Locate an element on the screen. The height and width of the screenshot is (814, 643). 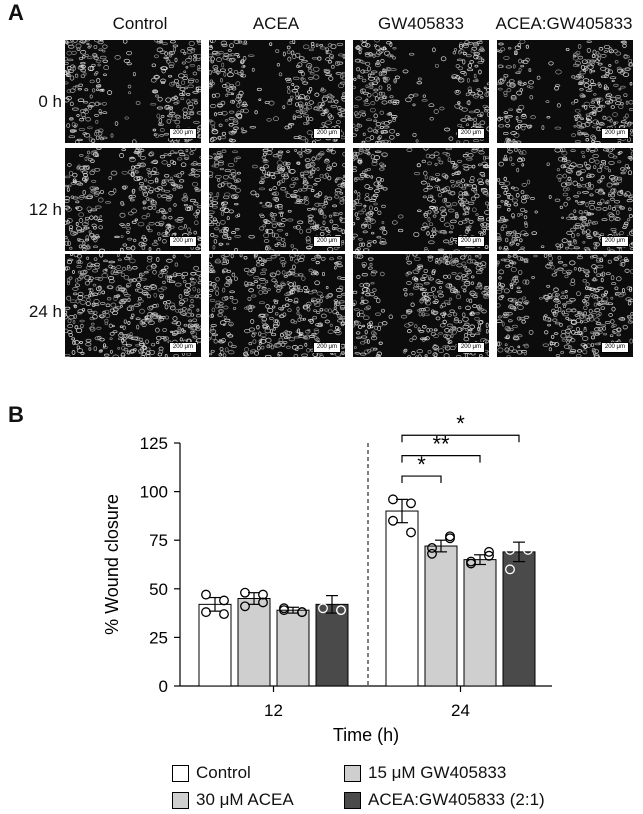
legend-item-acea: 30 μM ACEA is located at coordinates (233, 800).